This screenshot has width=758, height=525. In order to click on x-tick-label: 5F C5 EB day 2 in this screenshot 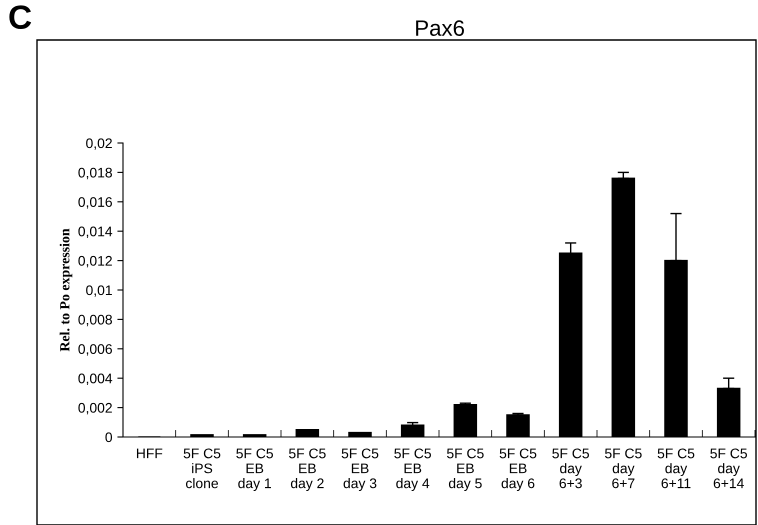, I will do `click(307, 469)`.